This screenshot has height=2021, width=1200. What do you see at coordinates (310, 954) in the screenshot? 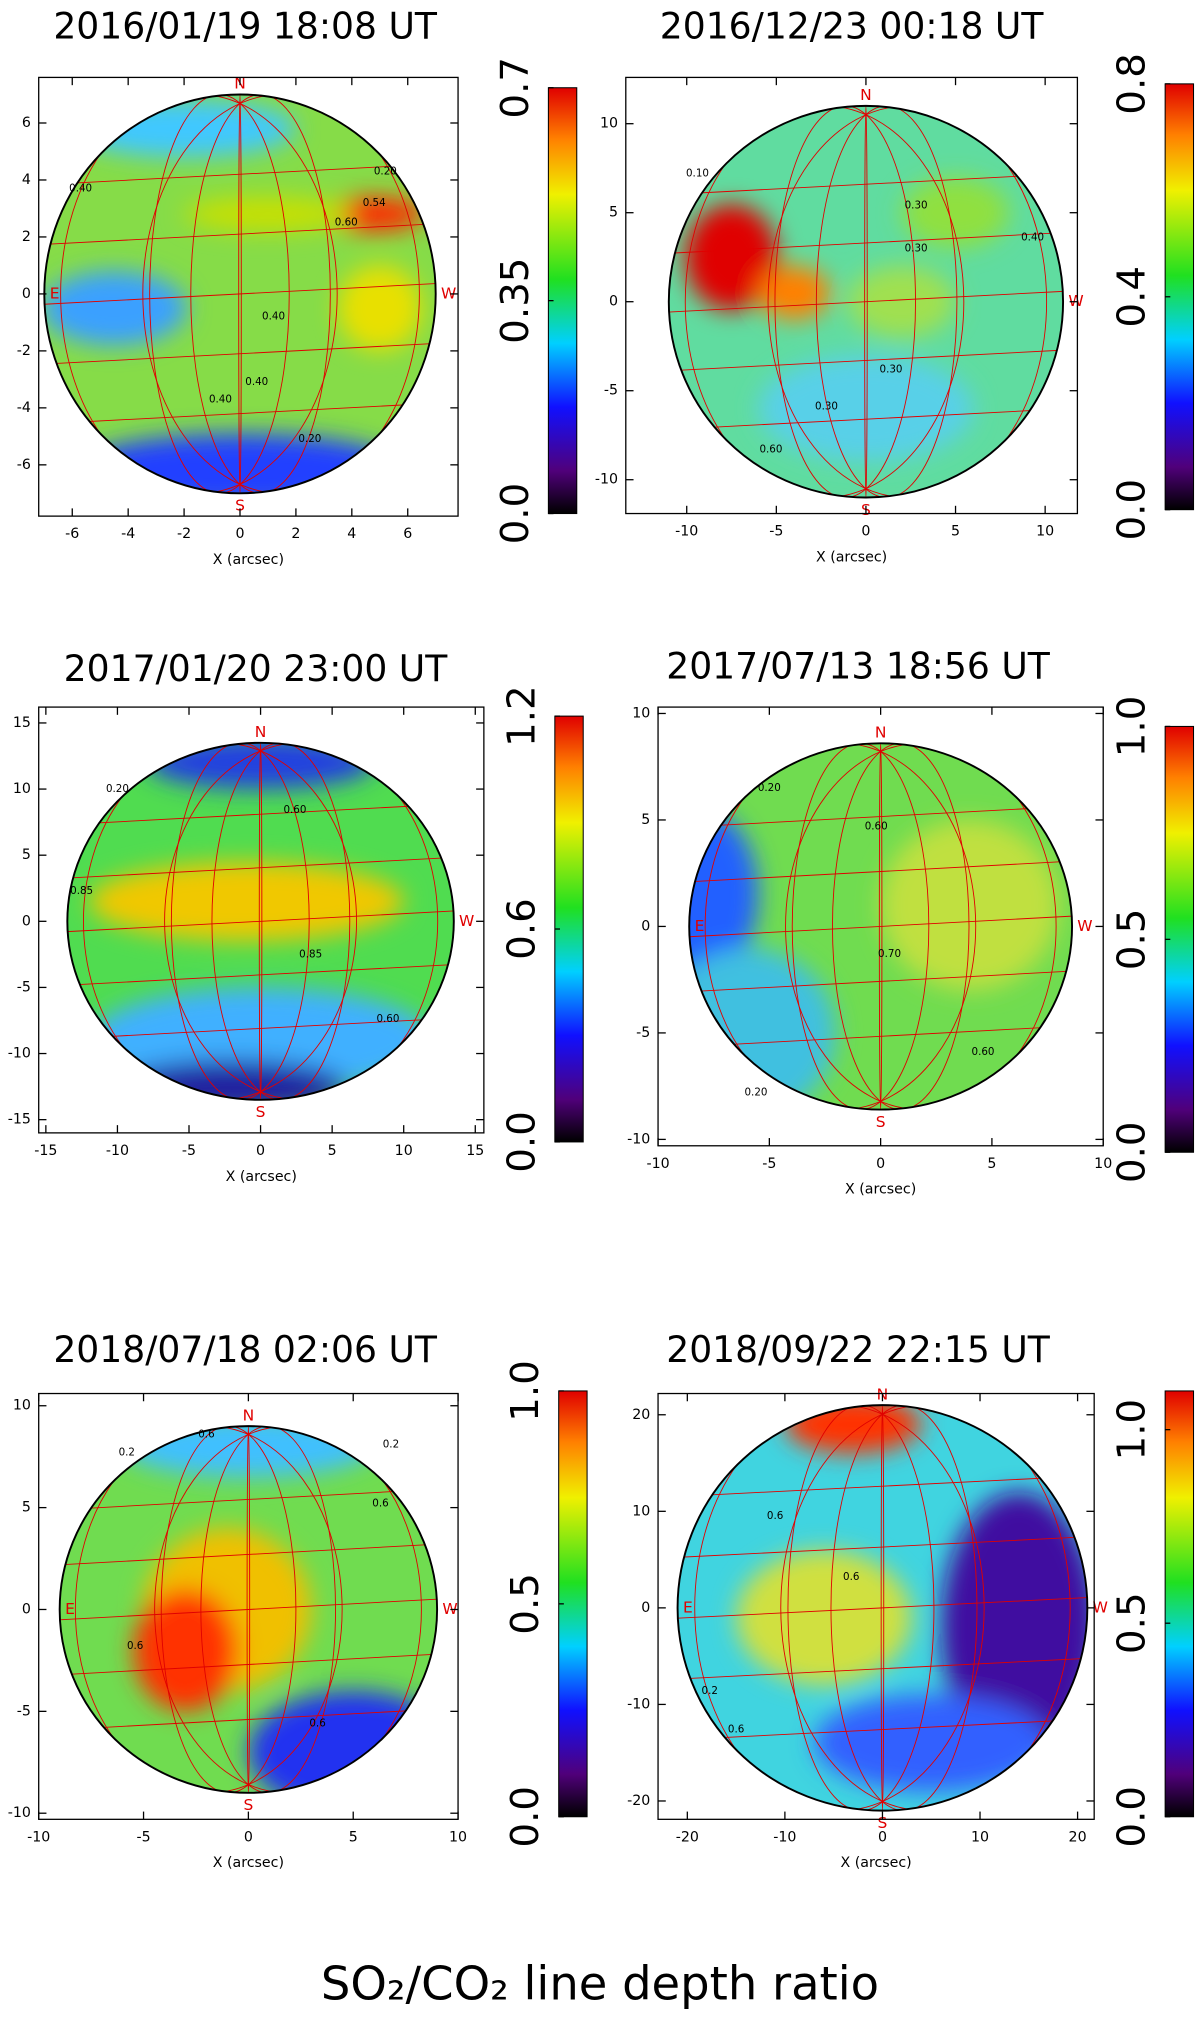
I see `contour-label: 0.85` at bounding box center [310, 954].